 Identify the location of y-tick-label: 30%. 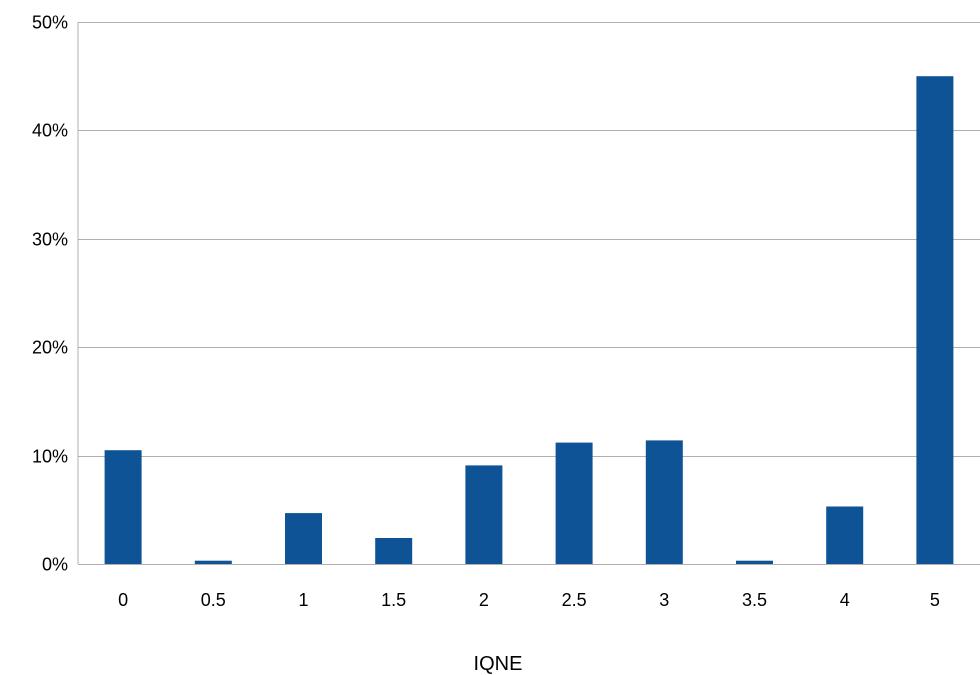
(50, 240).